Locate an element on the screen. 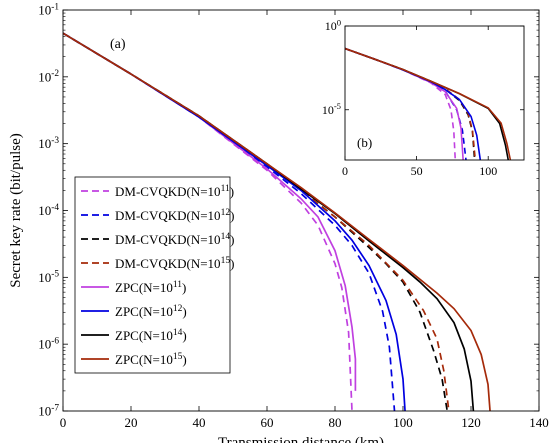 This screenshot has width=550, height=443. main-y-tick-label: 10⁻⁷ is located at coordinates (48, 410).